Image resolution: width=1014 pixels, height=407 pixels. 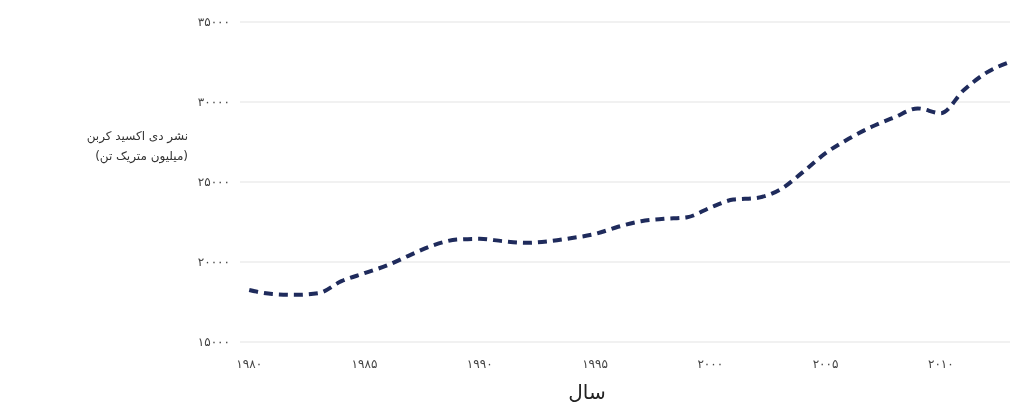 What do you see at coordinates (213, 102) in the screenshot?
I see `y-tick-label: ۳۰۰۰۰` at bounding box center [213, 102].